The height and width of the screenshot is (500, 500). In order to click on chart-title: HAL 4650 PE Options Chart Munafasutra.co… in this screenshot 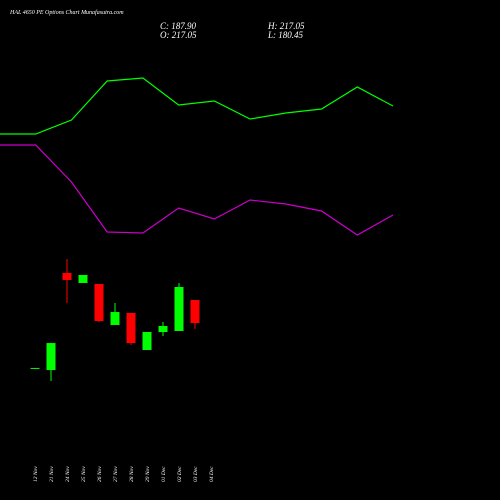, I will do `click(66, 12)`.